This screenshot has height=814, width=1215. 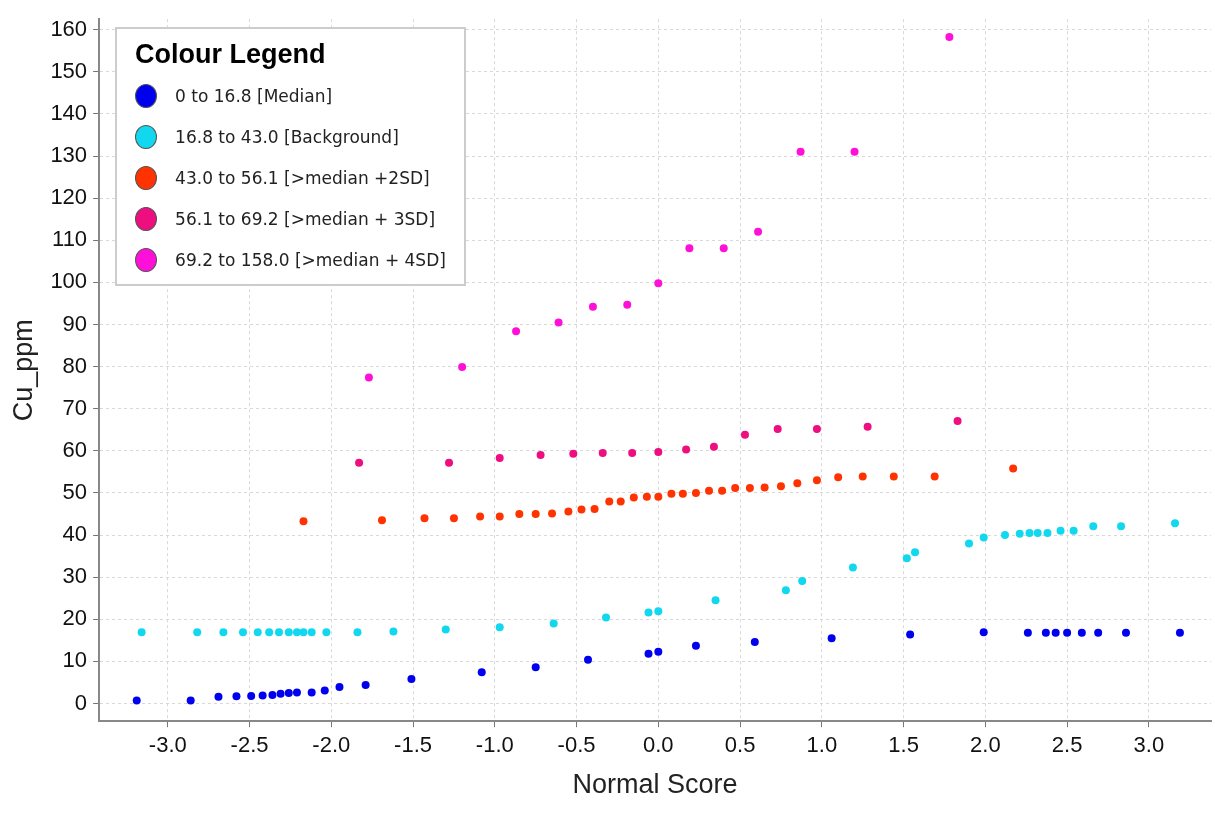 What do you see at coordinates (310, 260) in the screenshot?
I see `legend-label: 69.2 to 158.0 [>median + 4SD]` at bounding box center [310, 260].